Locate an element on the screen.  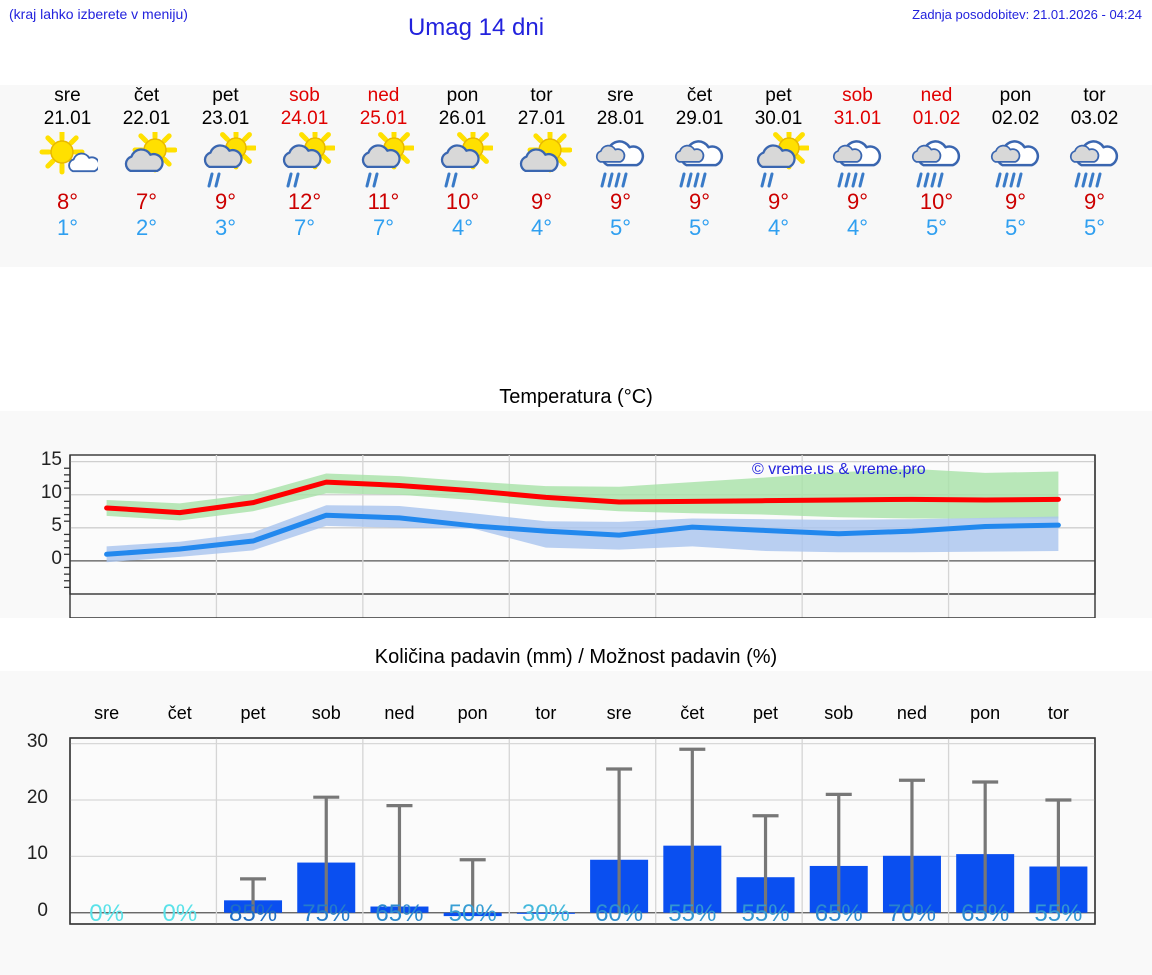
precip-y-tick-label: 10 is located at coordinates (37, 854).